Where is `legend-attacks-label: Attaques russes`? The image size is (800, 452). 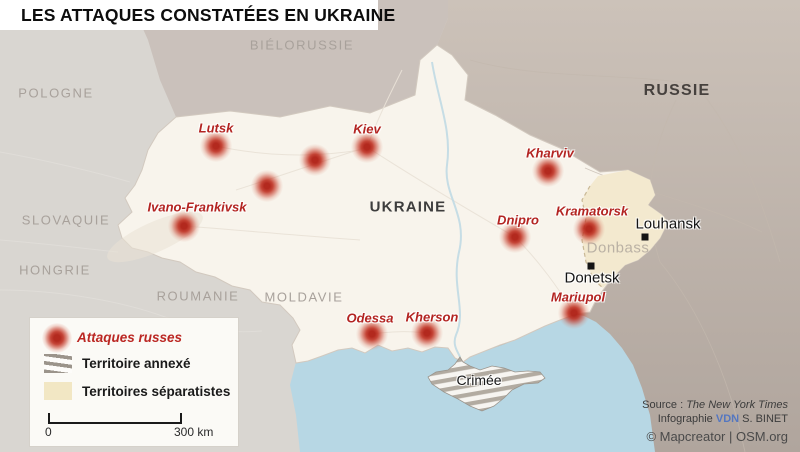
legend-attacks-label: Attaques russes is located at coordinates (130, 337).